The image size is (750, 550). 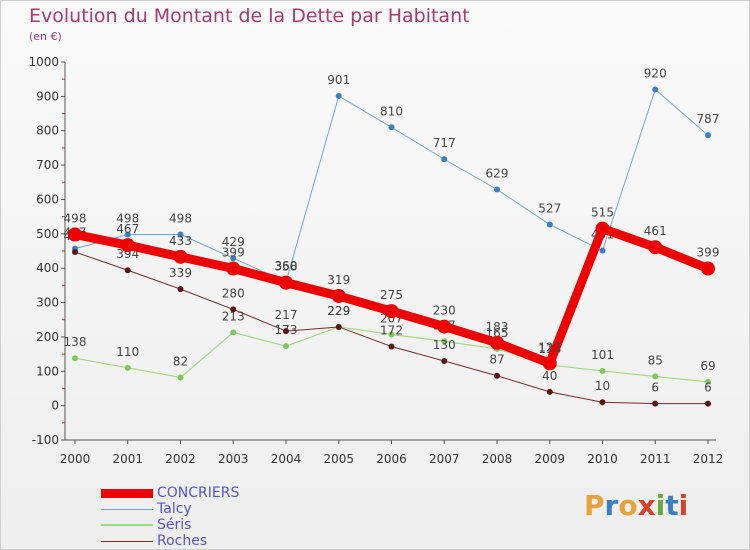 I want to click on data-label-roches: 130, so click(x=444, y=345).